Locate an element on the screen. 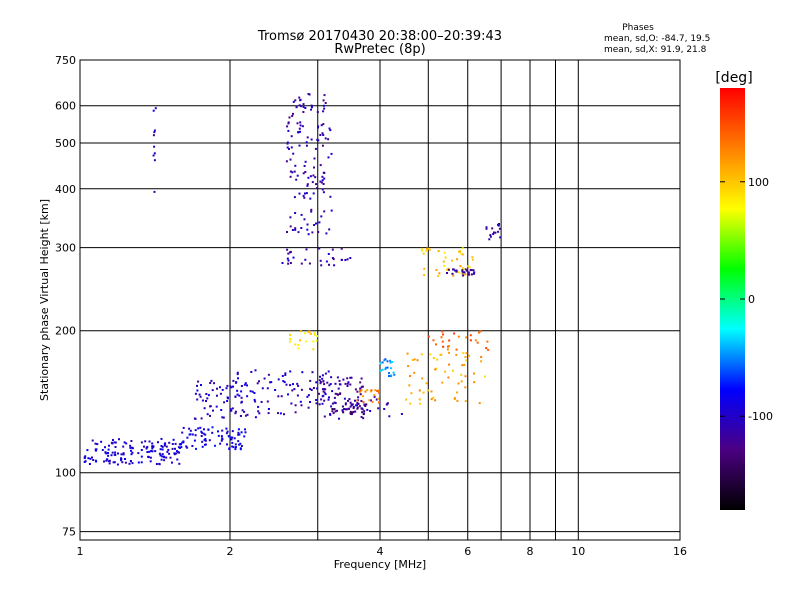 The image size is (800, 600). colorbar-tick-label: 0 is located at coordinates (751, 299).